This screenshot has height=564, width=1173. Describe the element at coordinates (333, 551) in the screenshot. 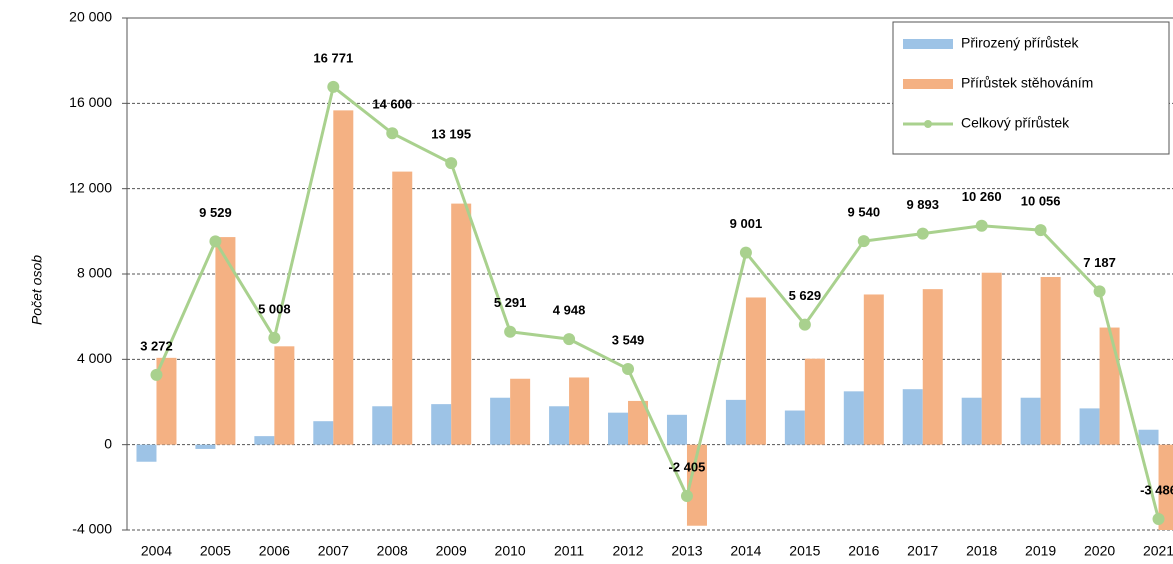

I see `x-tick-label: 2007` at that location.